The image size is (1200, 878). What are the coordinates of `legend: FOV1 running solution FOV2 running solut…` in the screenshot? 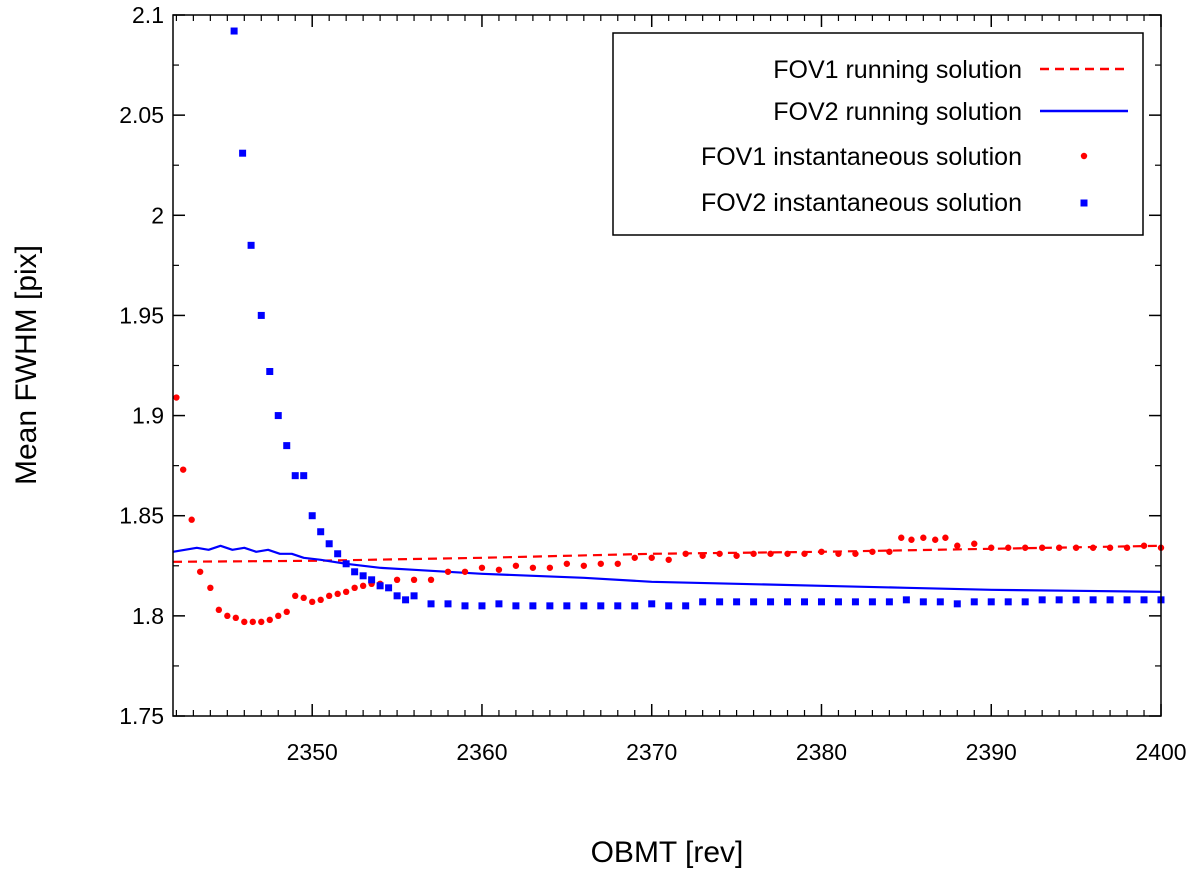 It's located at (878, 134).